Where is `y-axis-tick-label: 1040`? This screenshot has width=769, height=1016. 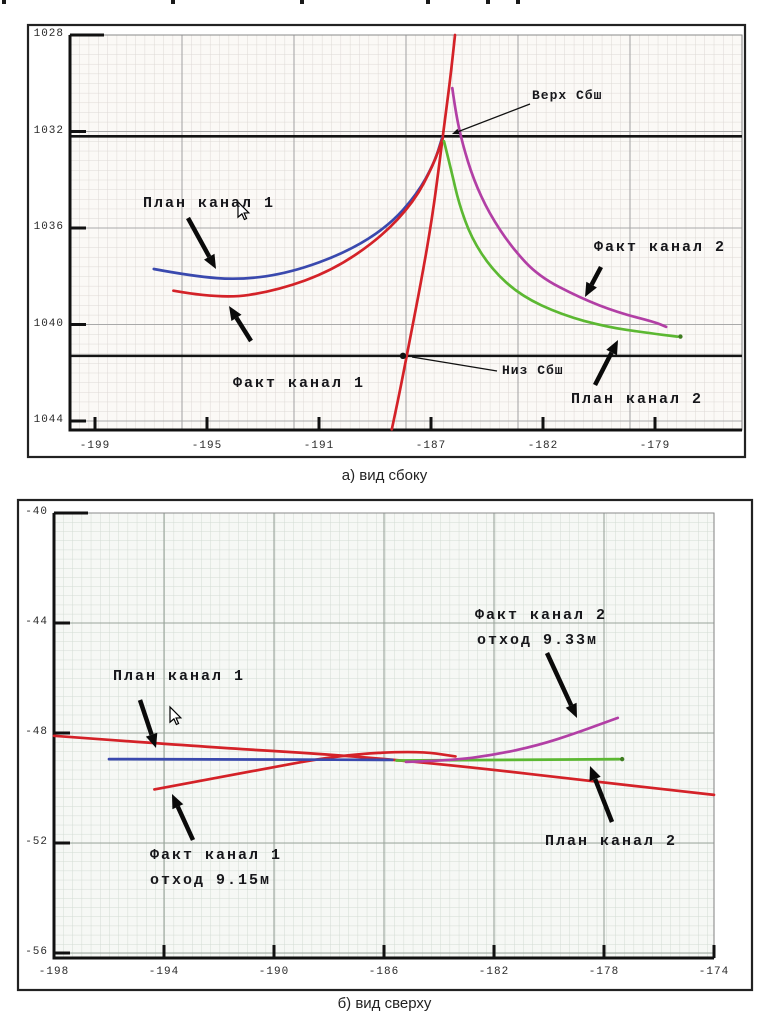 y-axis-tick-label: 1040 is located at coordinates (48, 323).